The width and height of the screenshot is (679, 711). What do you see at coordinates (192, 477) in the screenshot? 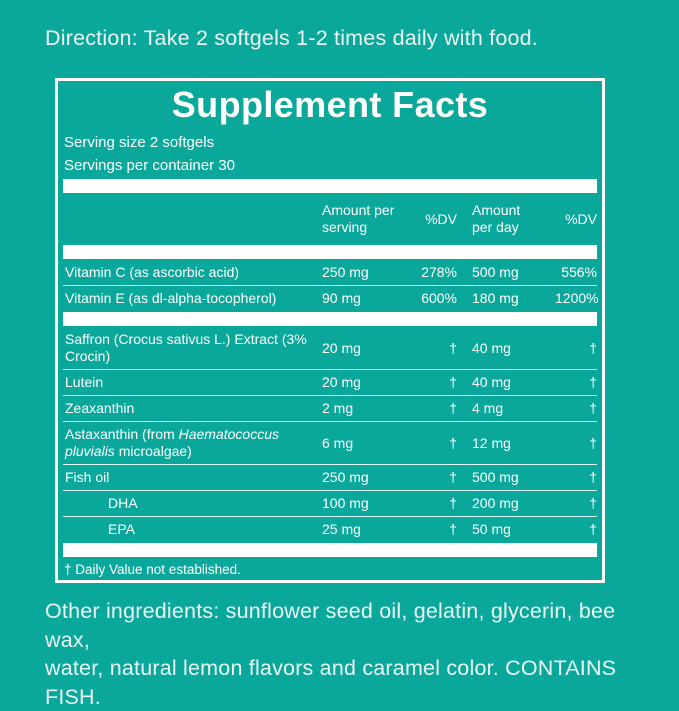
I see `ingredient-name: Fish oil` at bounding box center [192, 477].